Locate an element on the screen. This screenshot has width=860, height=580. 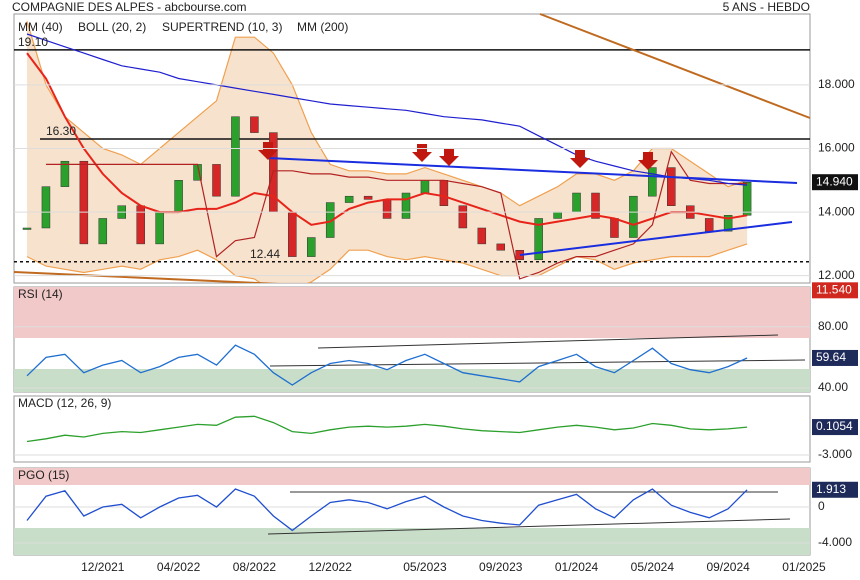
y-tick-label: 14.000 is located at coordinates (836, 211).